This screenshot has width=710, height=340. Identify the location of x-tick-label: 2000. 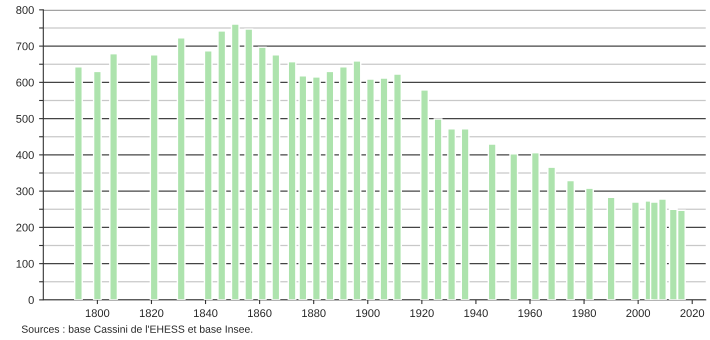
(638, 313).